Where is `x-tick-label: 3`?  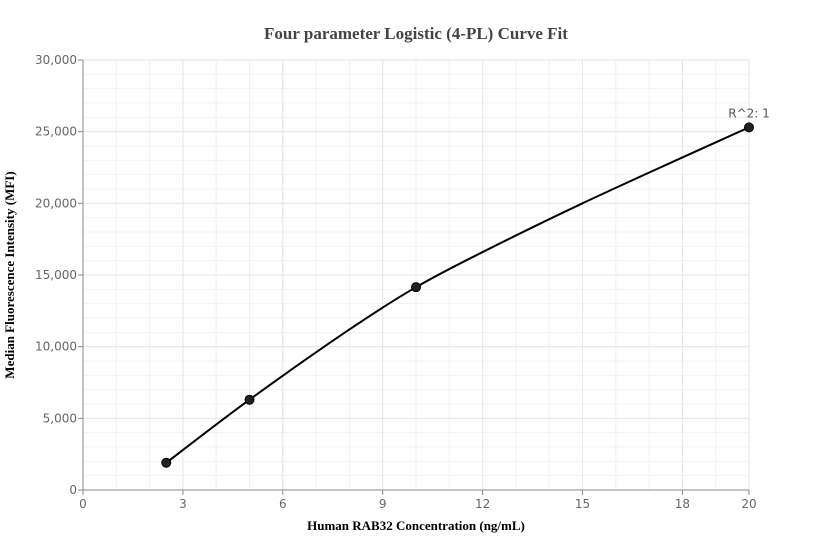
x-tick-label: 3 is located at coordinates (183, 504).